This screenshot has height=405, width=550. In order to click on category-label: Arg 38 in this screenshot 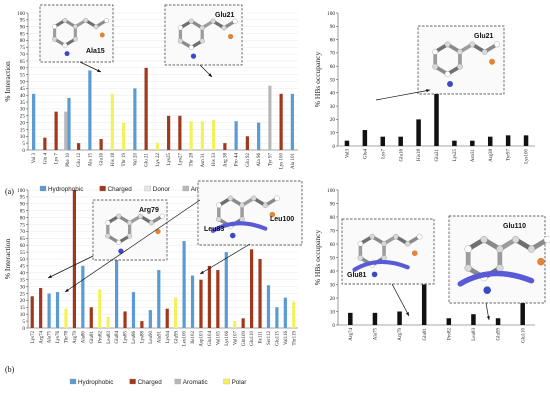, I will do `click(225, 160)`.